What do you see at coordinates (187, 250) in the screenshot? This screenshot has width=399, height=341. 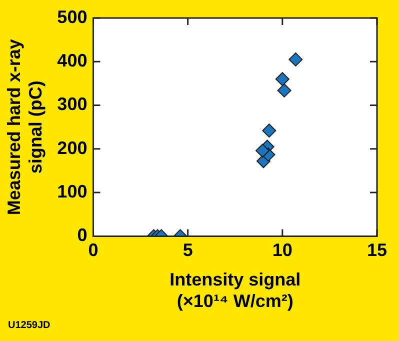 I see `x-tick-label: 5` at bounding box center [187, 250].